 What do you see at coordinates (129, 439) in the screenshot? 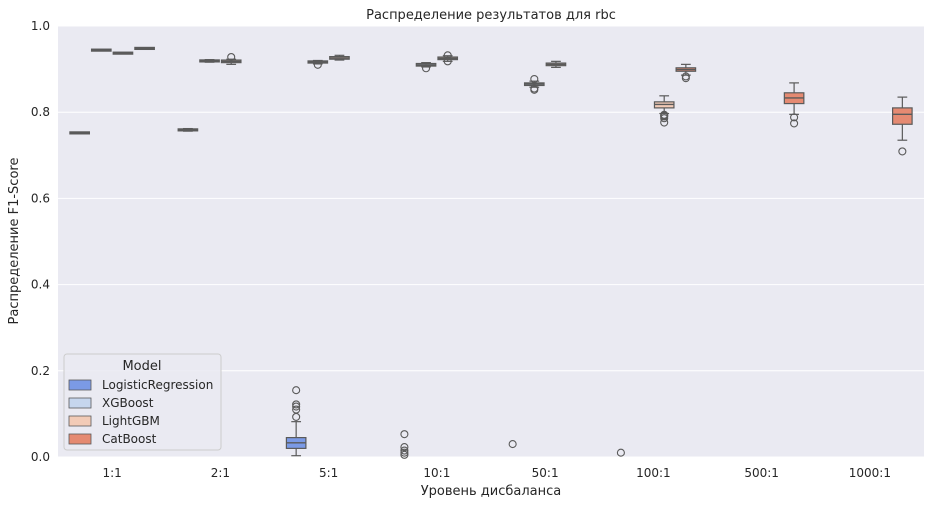
I see `legend-label: CatBoost` at bounding box center [129, 439].